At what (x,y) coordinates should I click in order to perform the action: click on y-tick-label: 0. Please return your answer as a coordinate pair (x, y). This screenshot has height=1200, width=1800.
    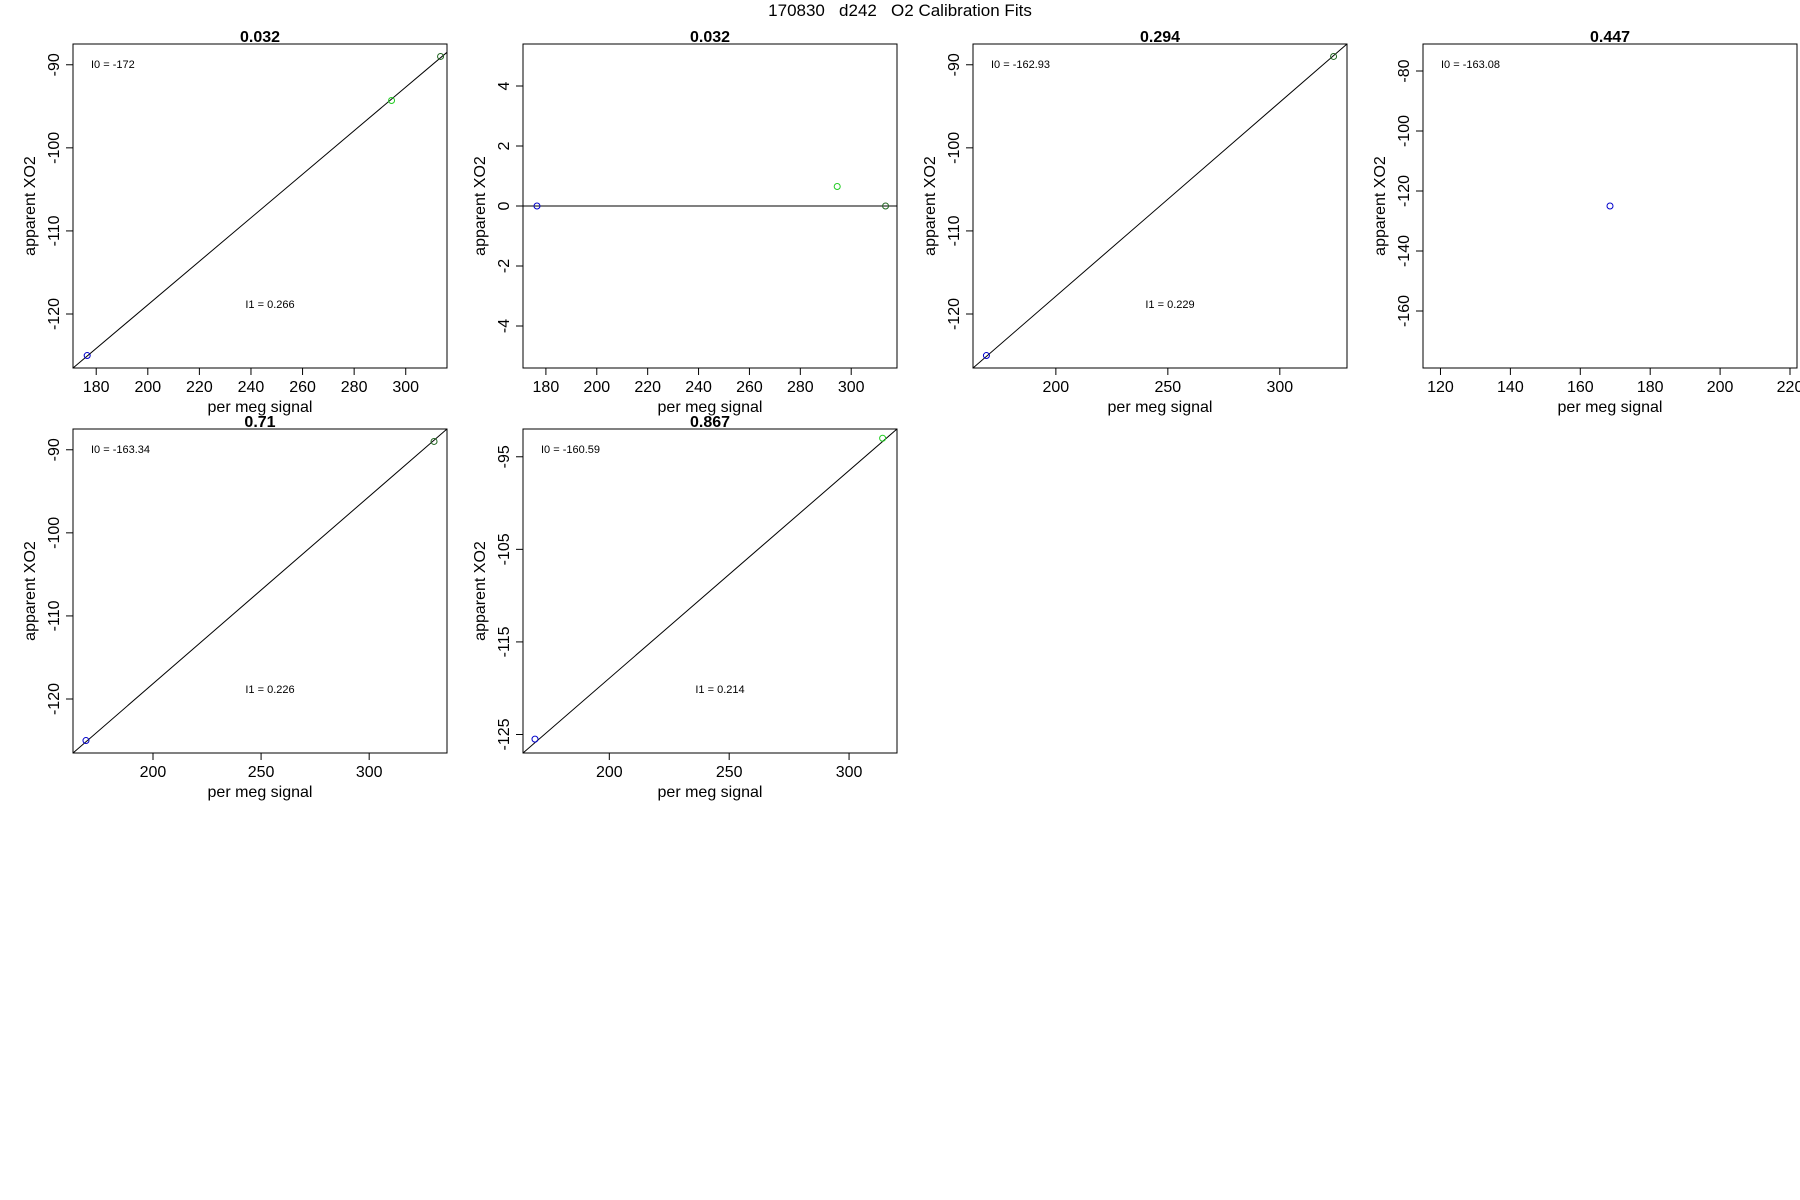
    Looking at the image, I should click on (504, 205).